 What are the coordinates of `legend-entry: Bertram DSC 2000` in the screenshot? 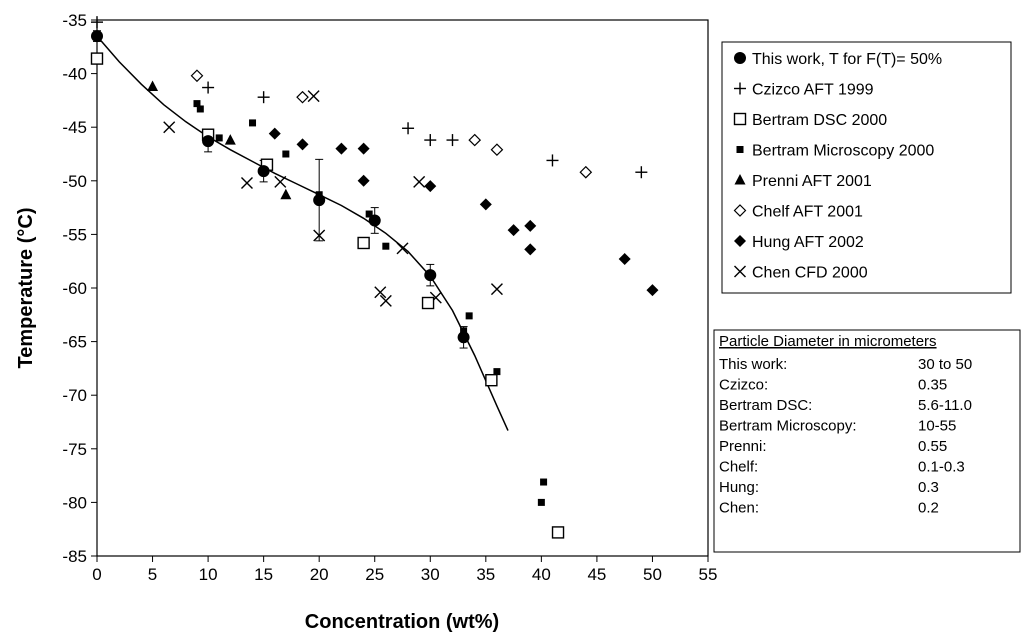 It's located at (819, 120).